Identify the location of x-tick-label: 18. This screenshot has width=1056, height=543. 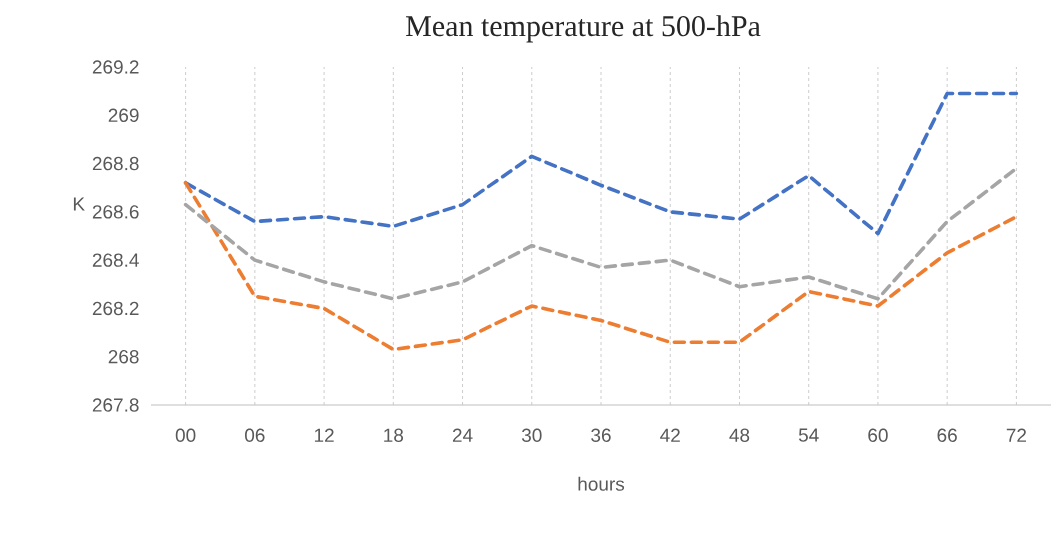
(394, 435).